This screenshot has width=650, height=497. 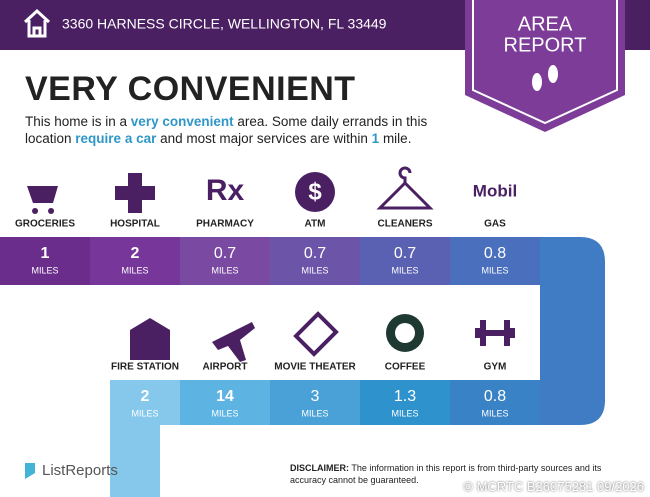 What do you see at coordinates (545, 78) in the screenshot?
I see `footprints` at bounding box center [545, 78].